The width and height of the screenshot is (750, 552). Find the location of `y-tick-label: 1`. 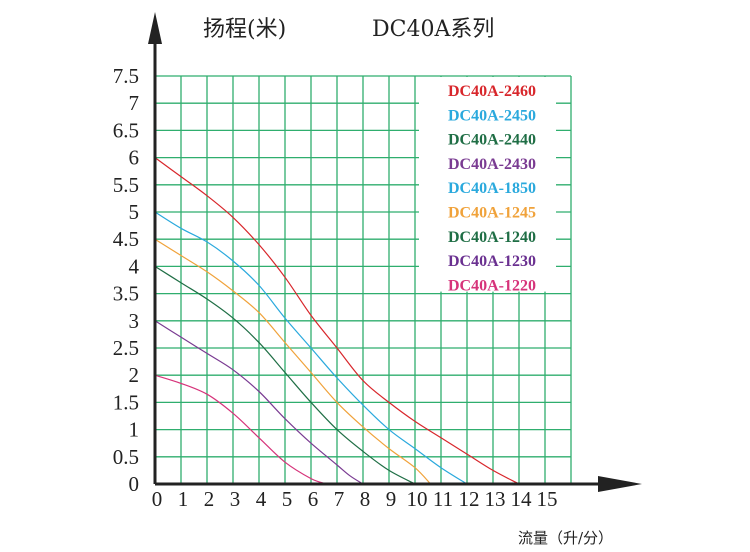

y-tick-label: 1 is located at coordinates (134, 430).